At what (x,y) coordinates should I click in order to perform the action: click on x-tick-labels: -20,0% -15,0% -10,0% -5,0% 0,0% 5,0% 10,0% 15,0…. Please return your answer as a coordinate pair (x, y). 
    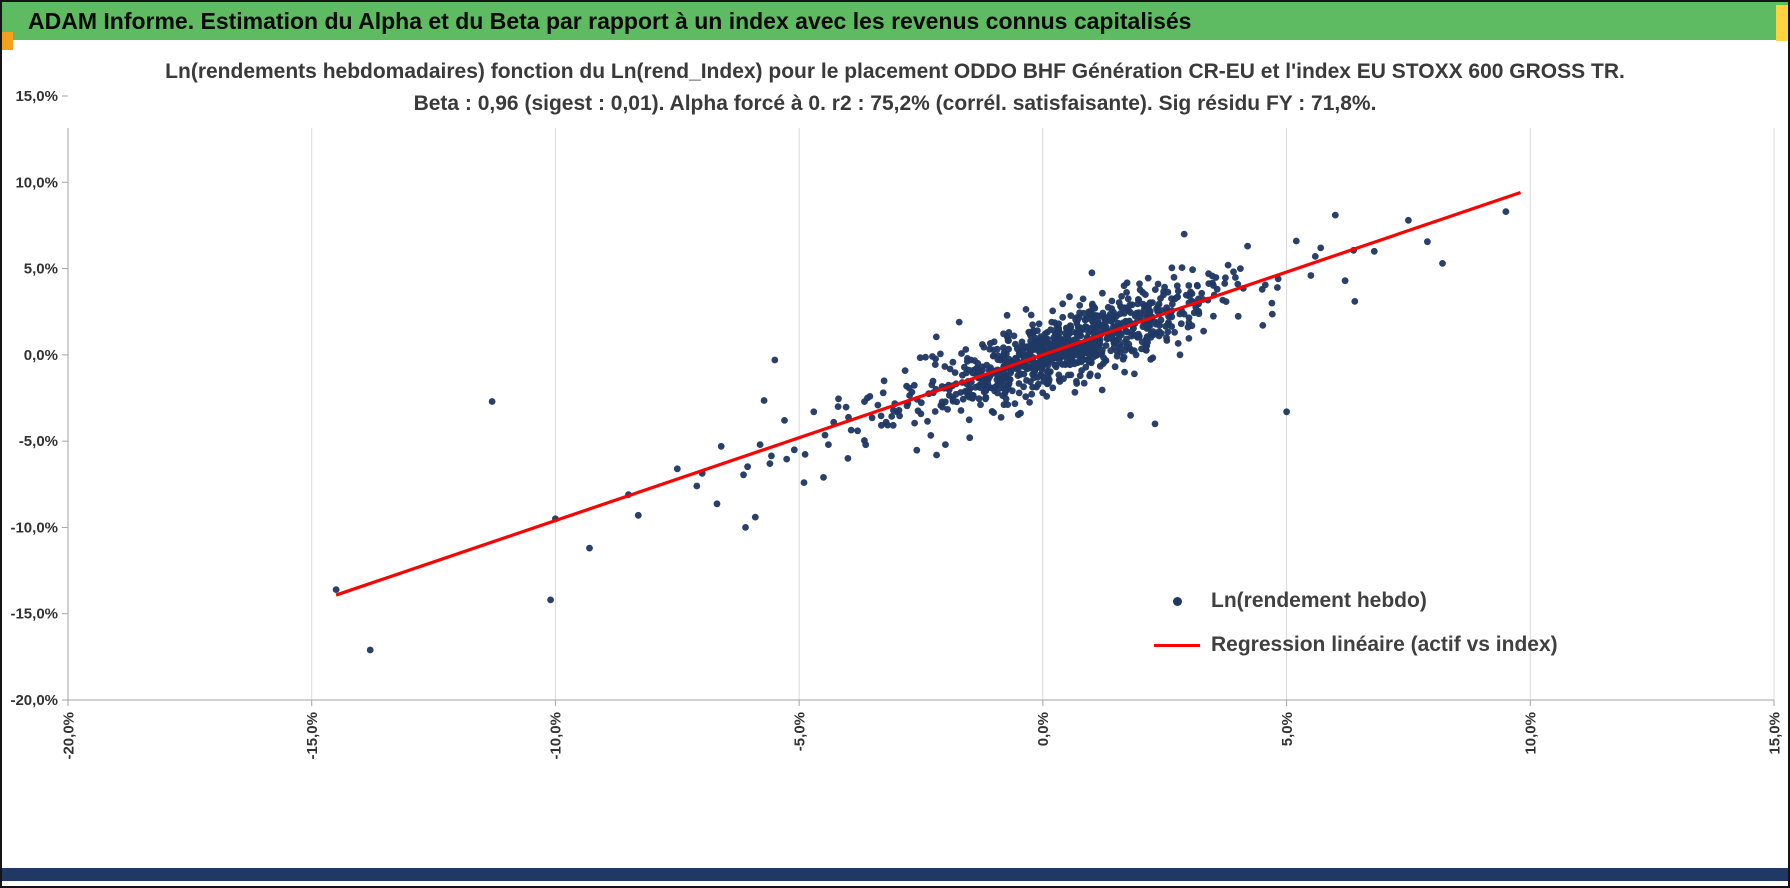
    Looking at the image, I should click on (921, 736).